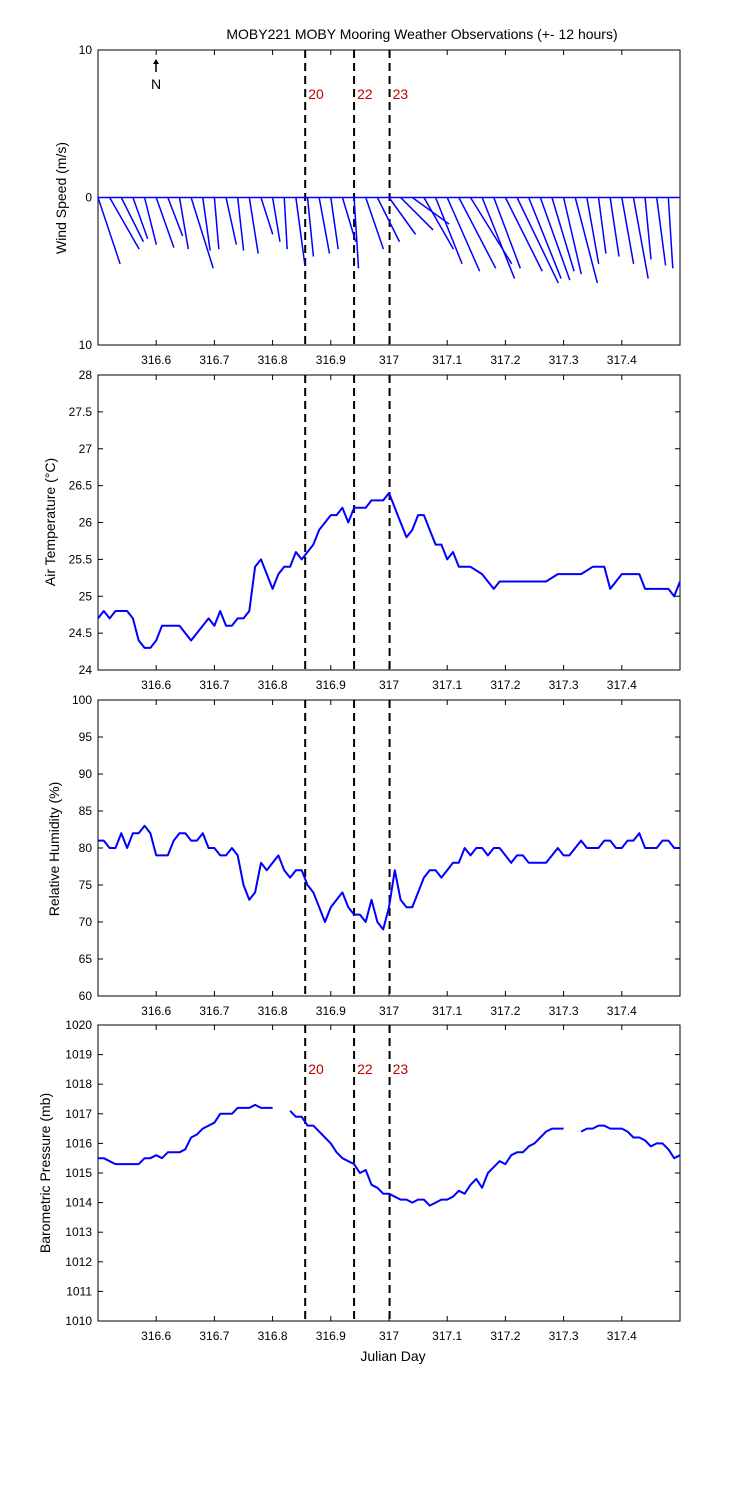 The width and height of the screenshot is (750, 1500). What do you see at coordinates (61, 198) in the screenshot?
I see `wind-speed-ylabel: Wind Speed (m/s)` at bounding box center [61, 198].